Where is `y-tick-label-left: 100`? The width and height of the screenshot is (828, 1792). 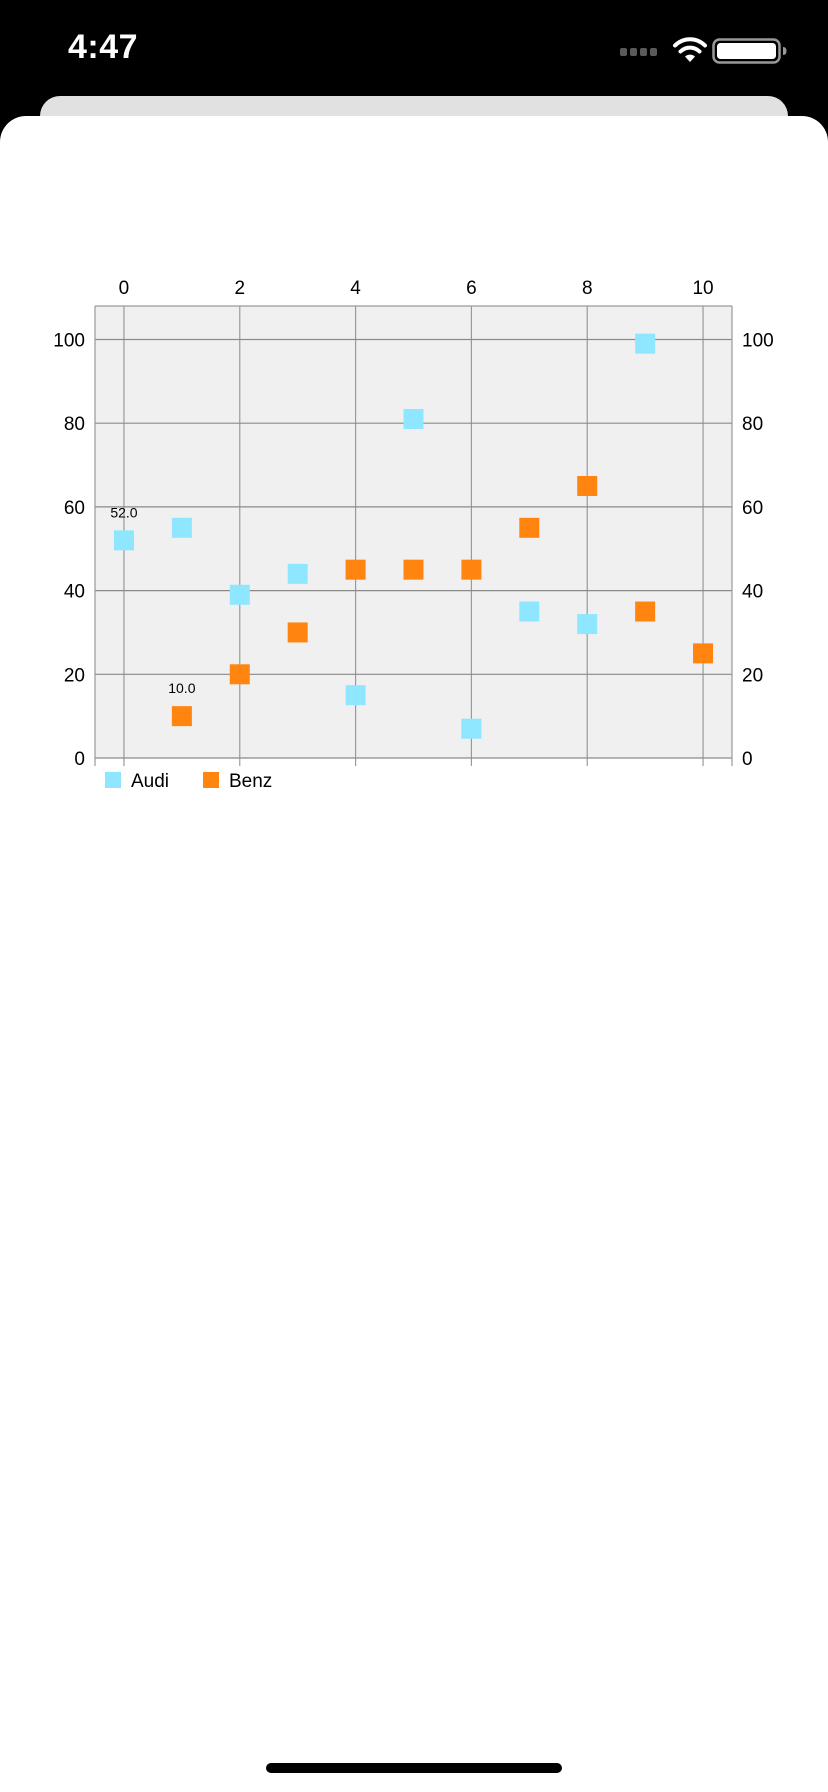
y-tick-label-left: 100 is located at coordinates (69, 340).